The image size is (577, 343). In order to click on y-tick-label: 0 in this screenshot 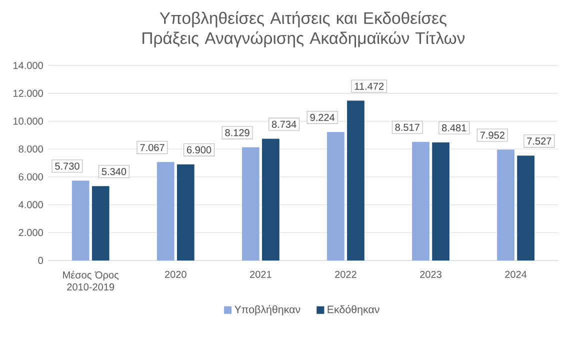, I will do `click(40, 260)`.